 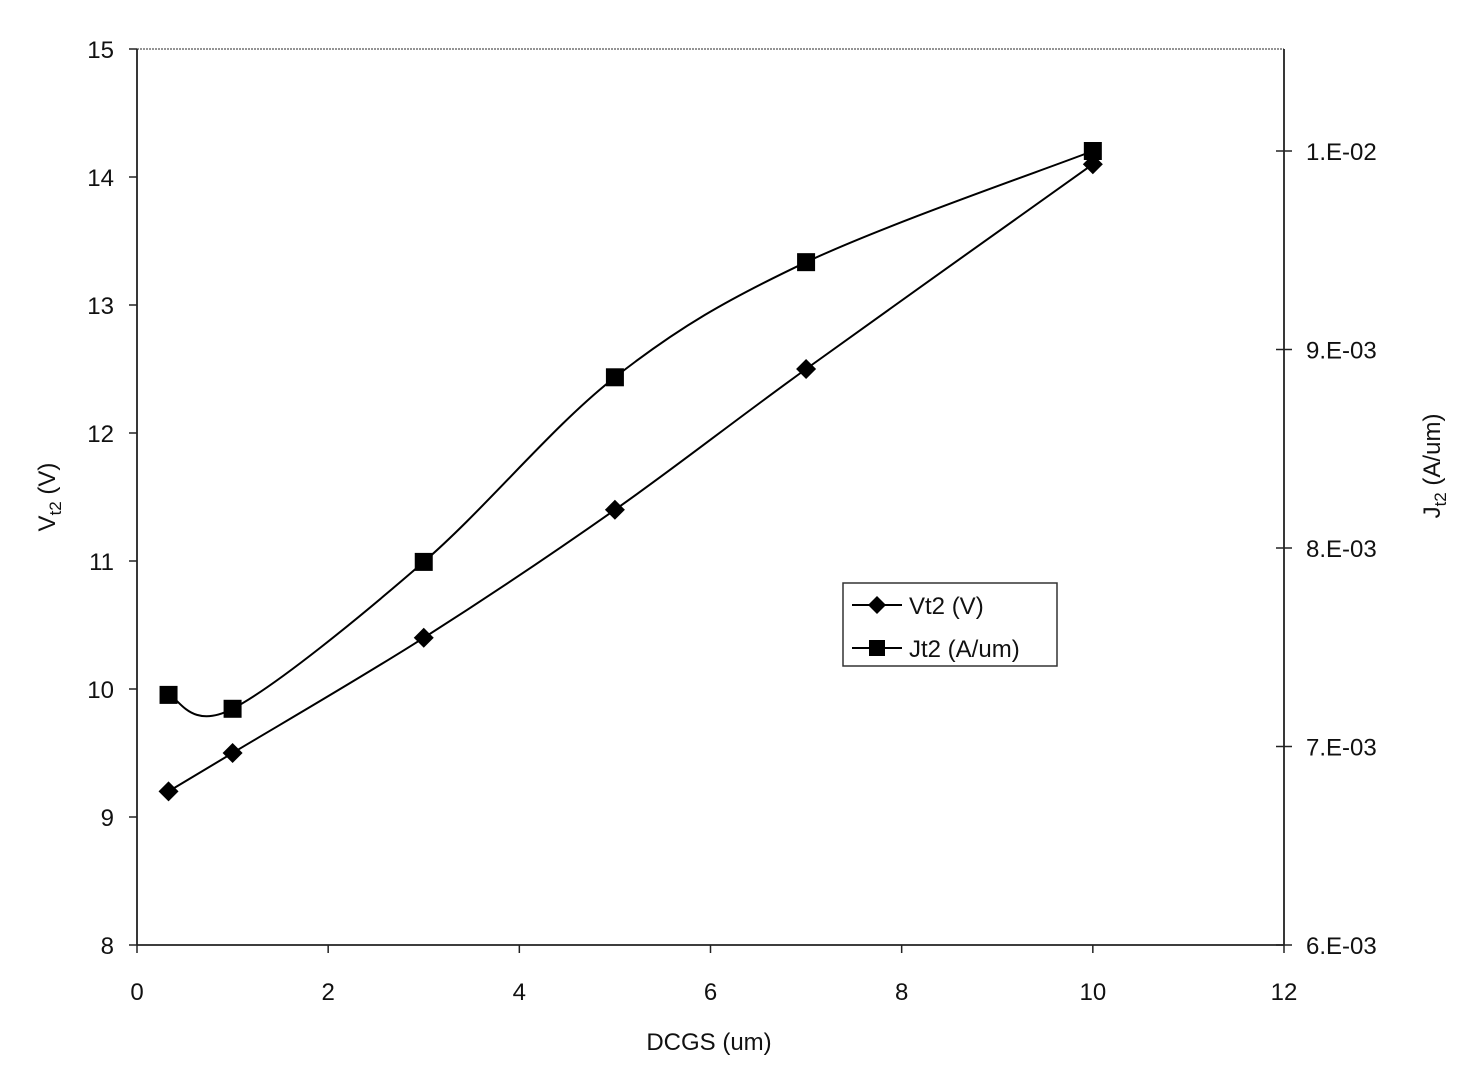 I want to click on y-tick-label: 12, so click(x=100, y=434).